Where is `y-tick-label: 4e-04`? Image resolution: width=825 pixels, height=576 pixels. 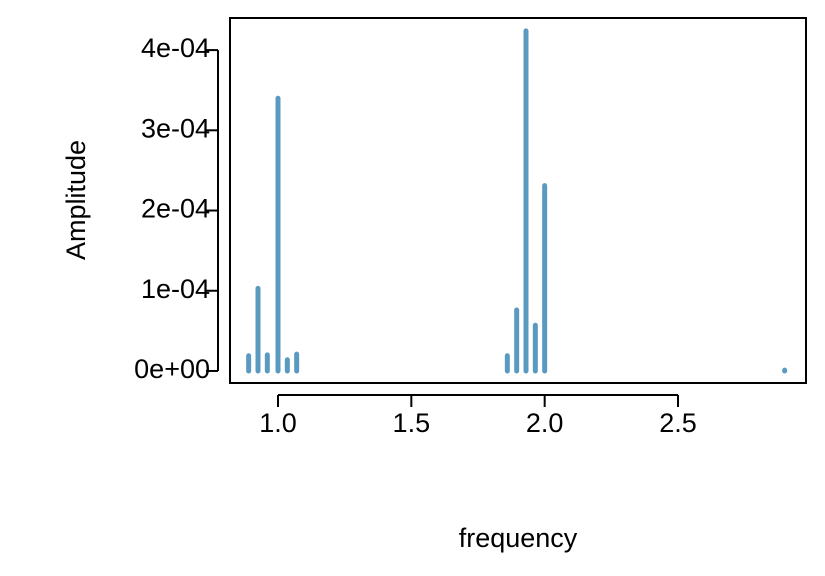
y-tick-label: 4e-04 is located at coordinates (175, 48).